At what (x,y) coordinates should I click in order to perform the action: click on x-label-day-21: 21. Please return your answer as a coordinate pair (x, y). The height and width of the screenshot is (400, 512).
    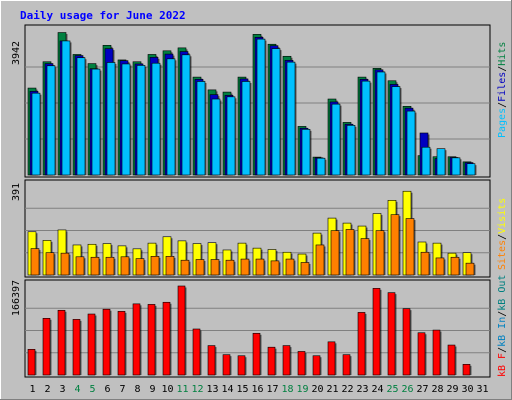
    Looking at the image, I should click on (332, 389).